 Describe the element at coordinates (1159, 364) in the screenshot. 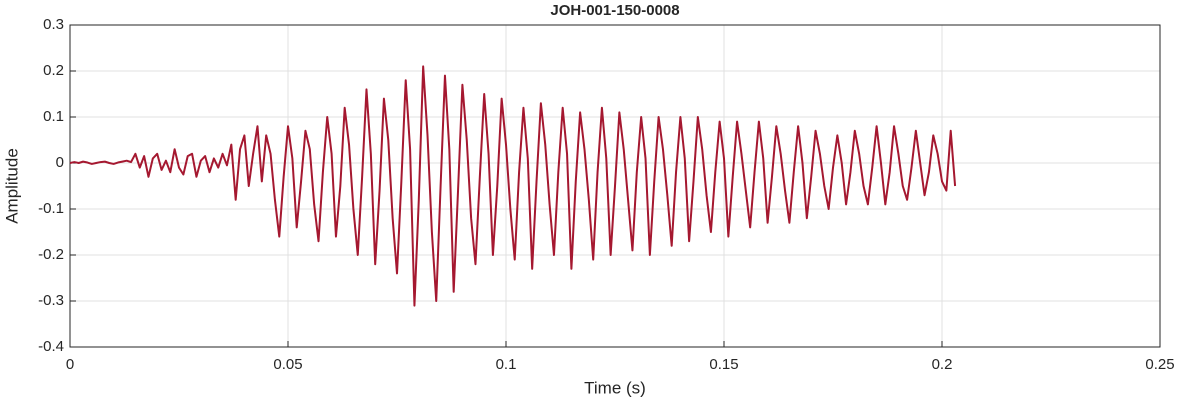

I see `x-tick-label: 0.25` at that location.